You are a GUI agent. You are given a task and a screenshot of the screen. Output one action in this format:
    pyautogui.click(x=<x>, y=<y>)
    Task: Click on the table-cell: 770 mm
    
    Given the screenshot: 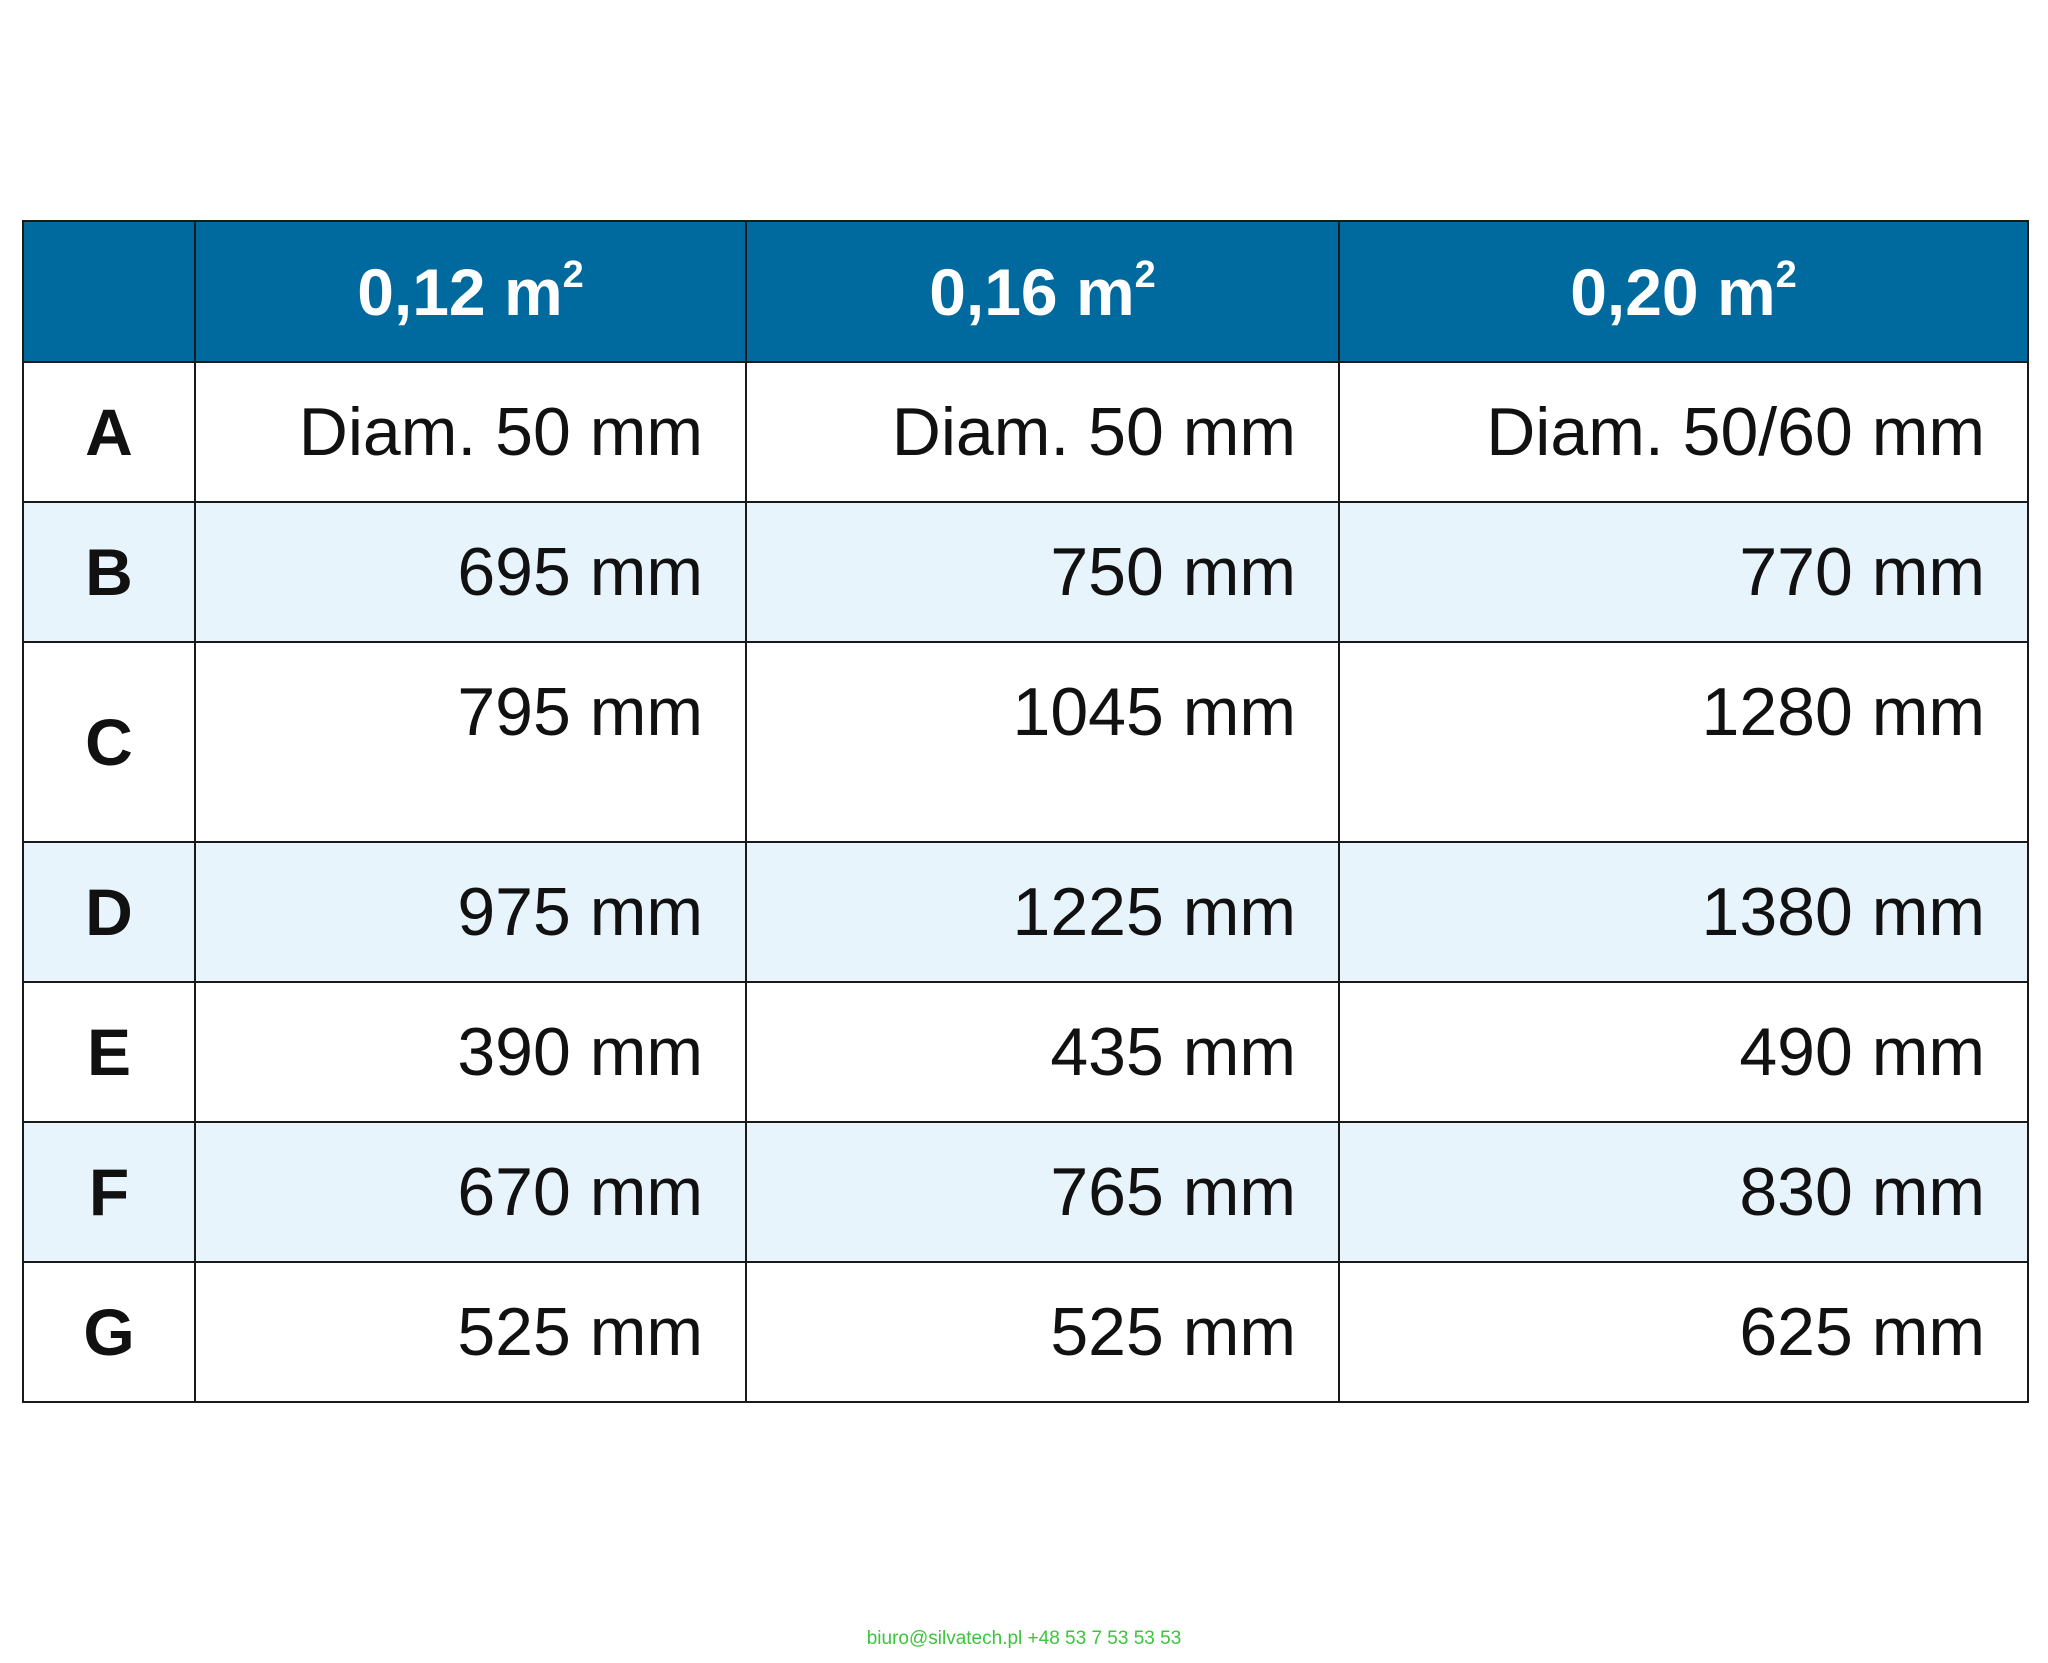 What is the action you would take?
    pyautogui.click(x=1683, y=572)
    